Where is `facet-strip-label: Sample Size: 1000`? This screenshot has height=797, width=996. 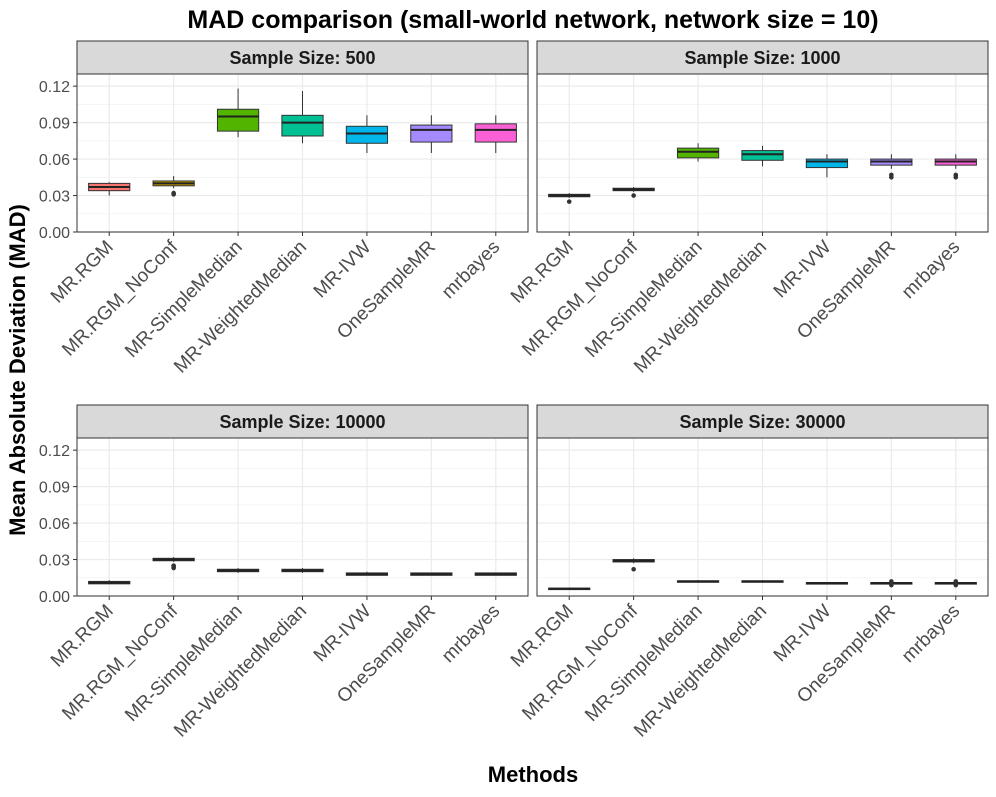
facet-strip-label: Sample Size: 1000 is located at coordinates (762, 58).